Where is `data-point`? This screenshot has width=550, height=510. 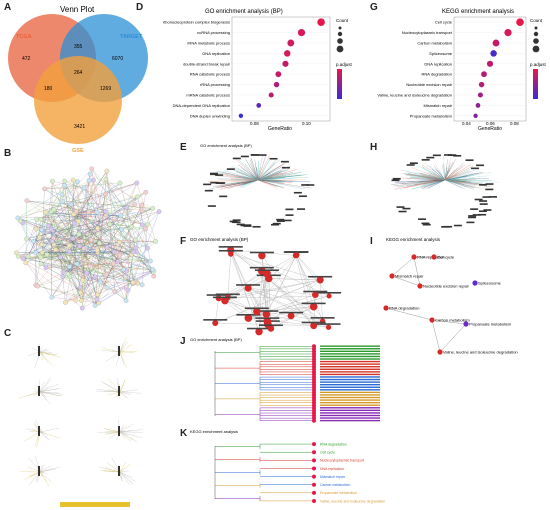 data-point is located at coordinates (278, 74).